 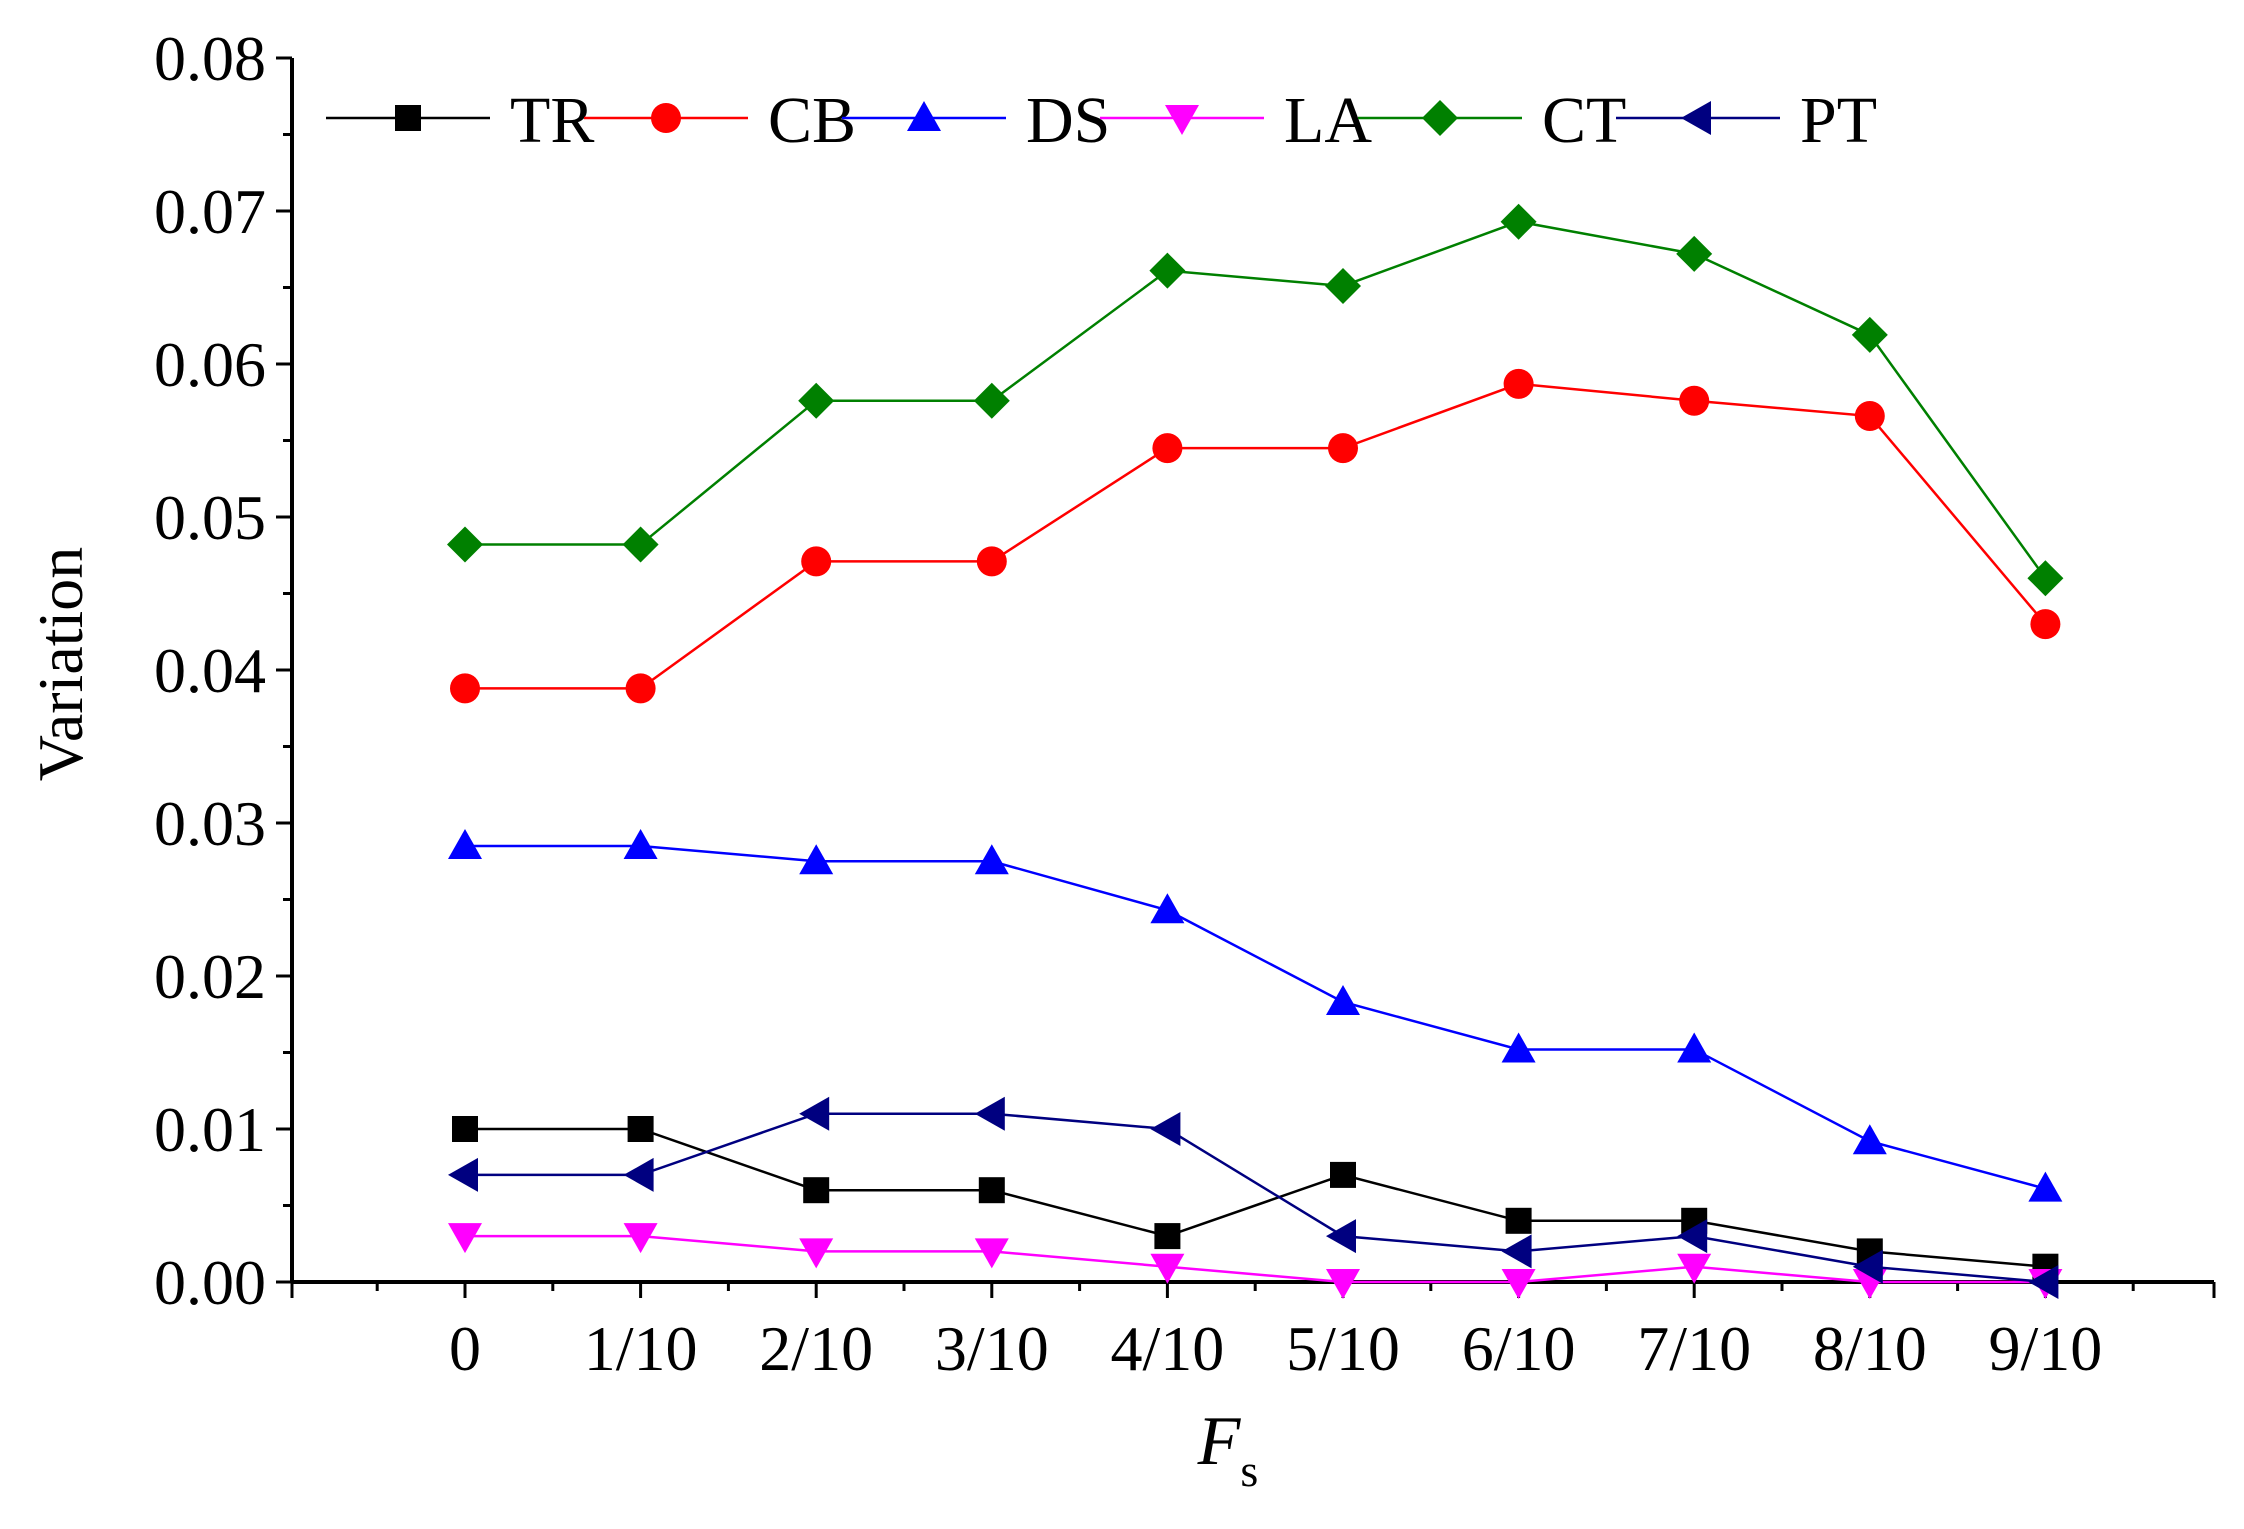 What do you see at coordinates (641, 1348) in the screenshot?
I see `x-tick-label: 1/10` at bounding box center [641, 1348].